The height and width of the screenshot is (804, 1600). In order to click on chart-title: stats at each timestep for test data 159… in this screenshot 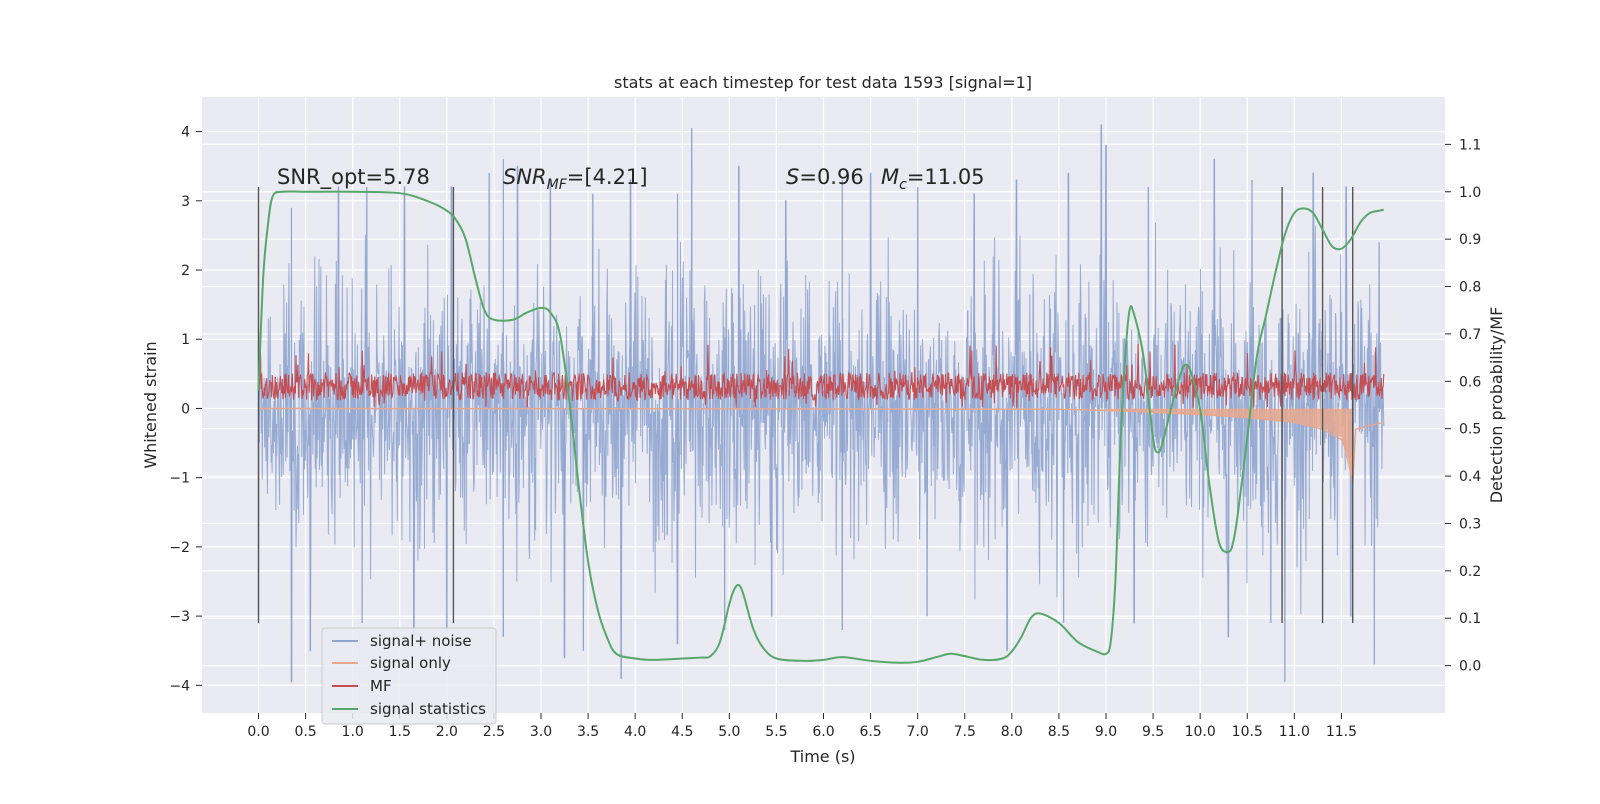, I will do `click(823, 82)`.